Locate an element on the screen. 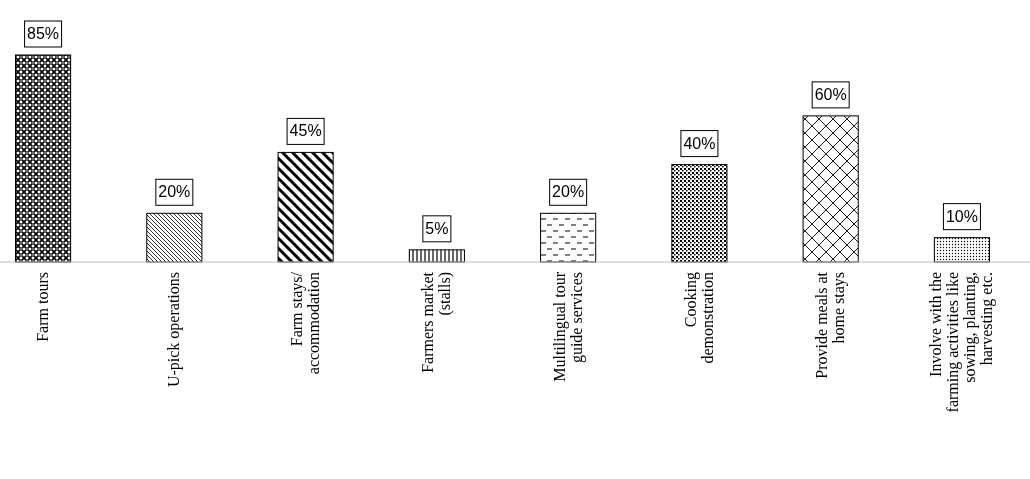  x-tick-label: Multilingual tour guide services is located at coordinates (568, 326).